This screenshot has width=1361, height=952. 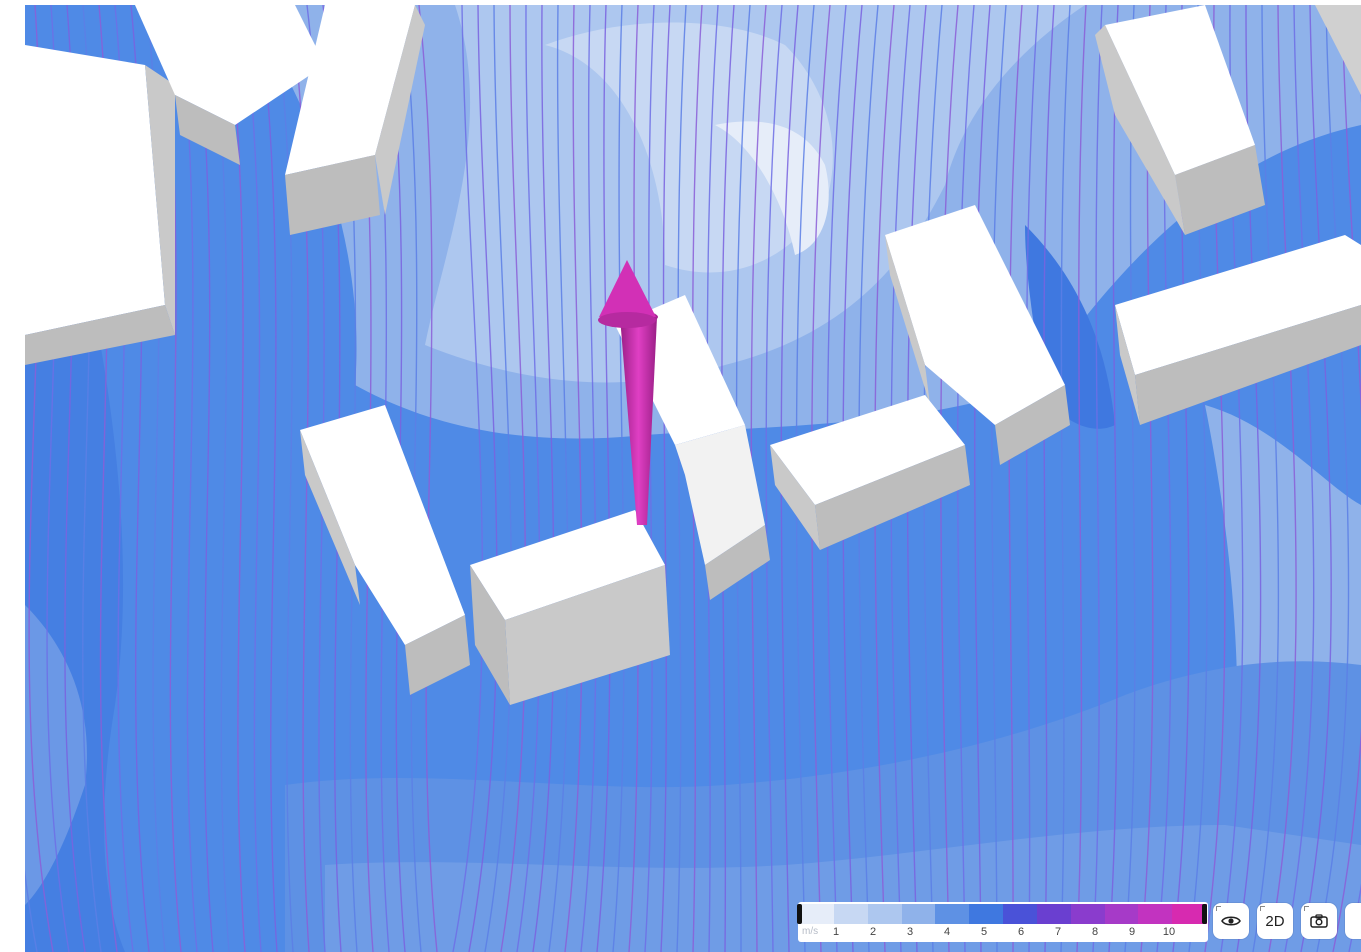 I want to click on legend-unit-label: m/s, so click(x=810, y=931).